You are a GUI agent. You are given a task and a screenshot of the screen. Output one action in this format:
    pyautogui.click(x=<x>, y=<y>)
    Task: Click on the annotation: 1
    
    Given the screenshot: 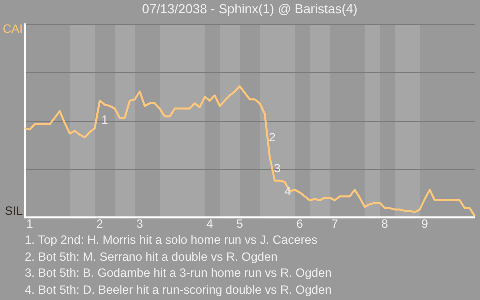 What is the action you would take?
    pyautogui.click(x=105, y=119)
    